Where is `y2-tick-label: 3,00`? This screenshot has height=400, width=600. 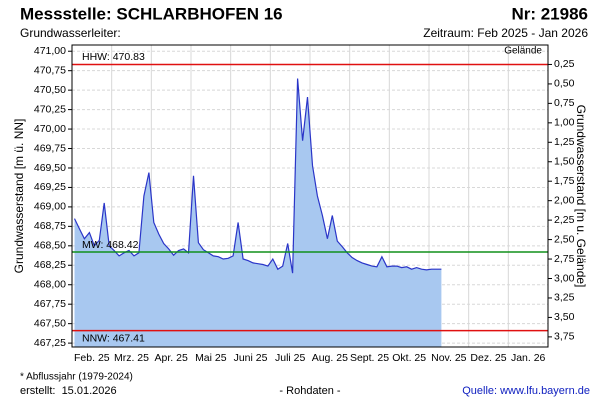
y2-tick-label: 3,00 is located at coordinates (564, 278).